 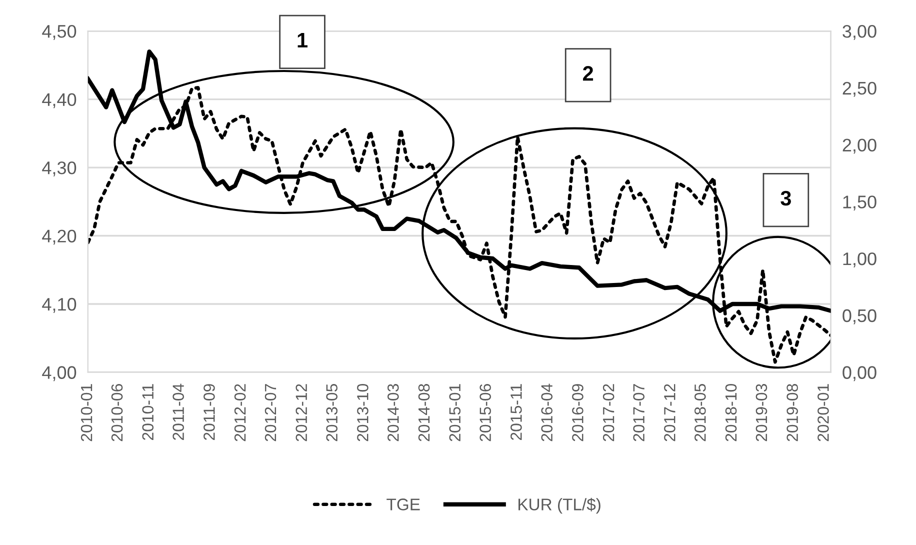 I want to click on y2-tick-label: 2,50, so click(x=859, y=89).